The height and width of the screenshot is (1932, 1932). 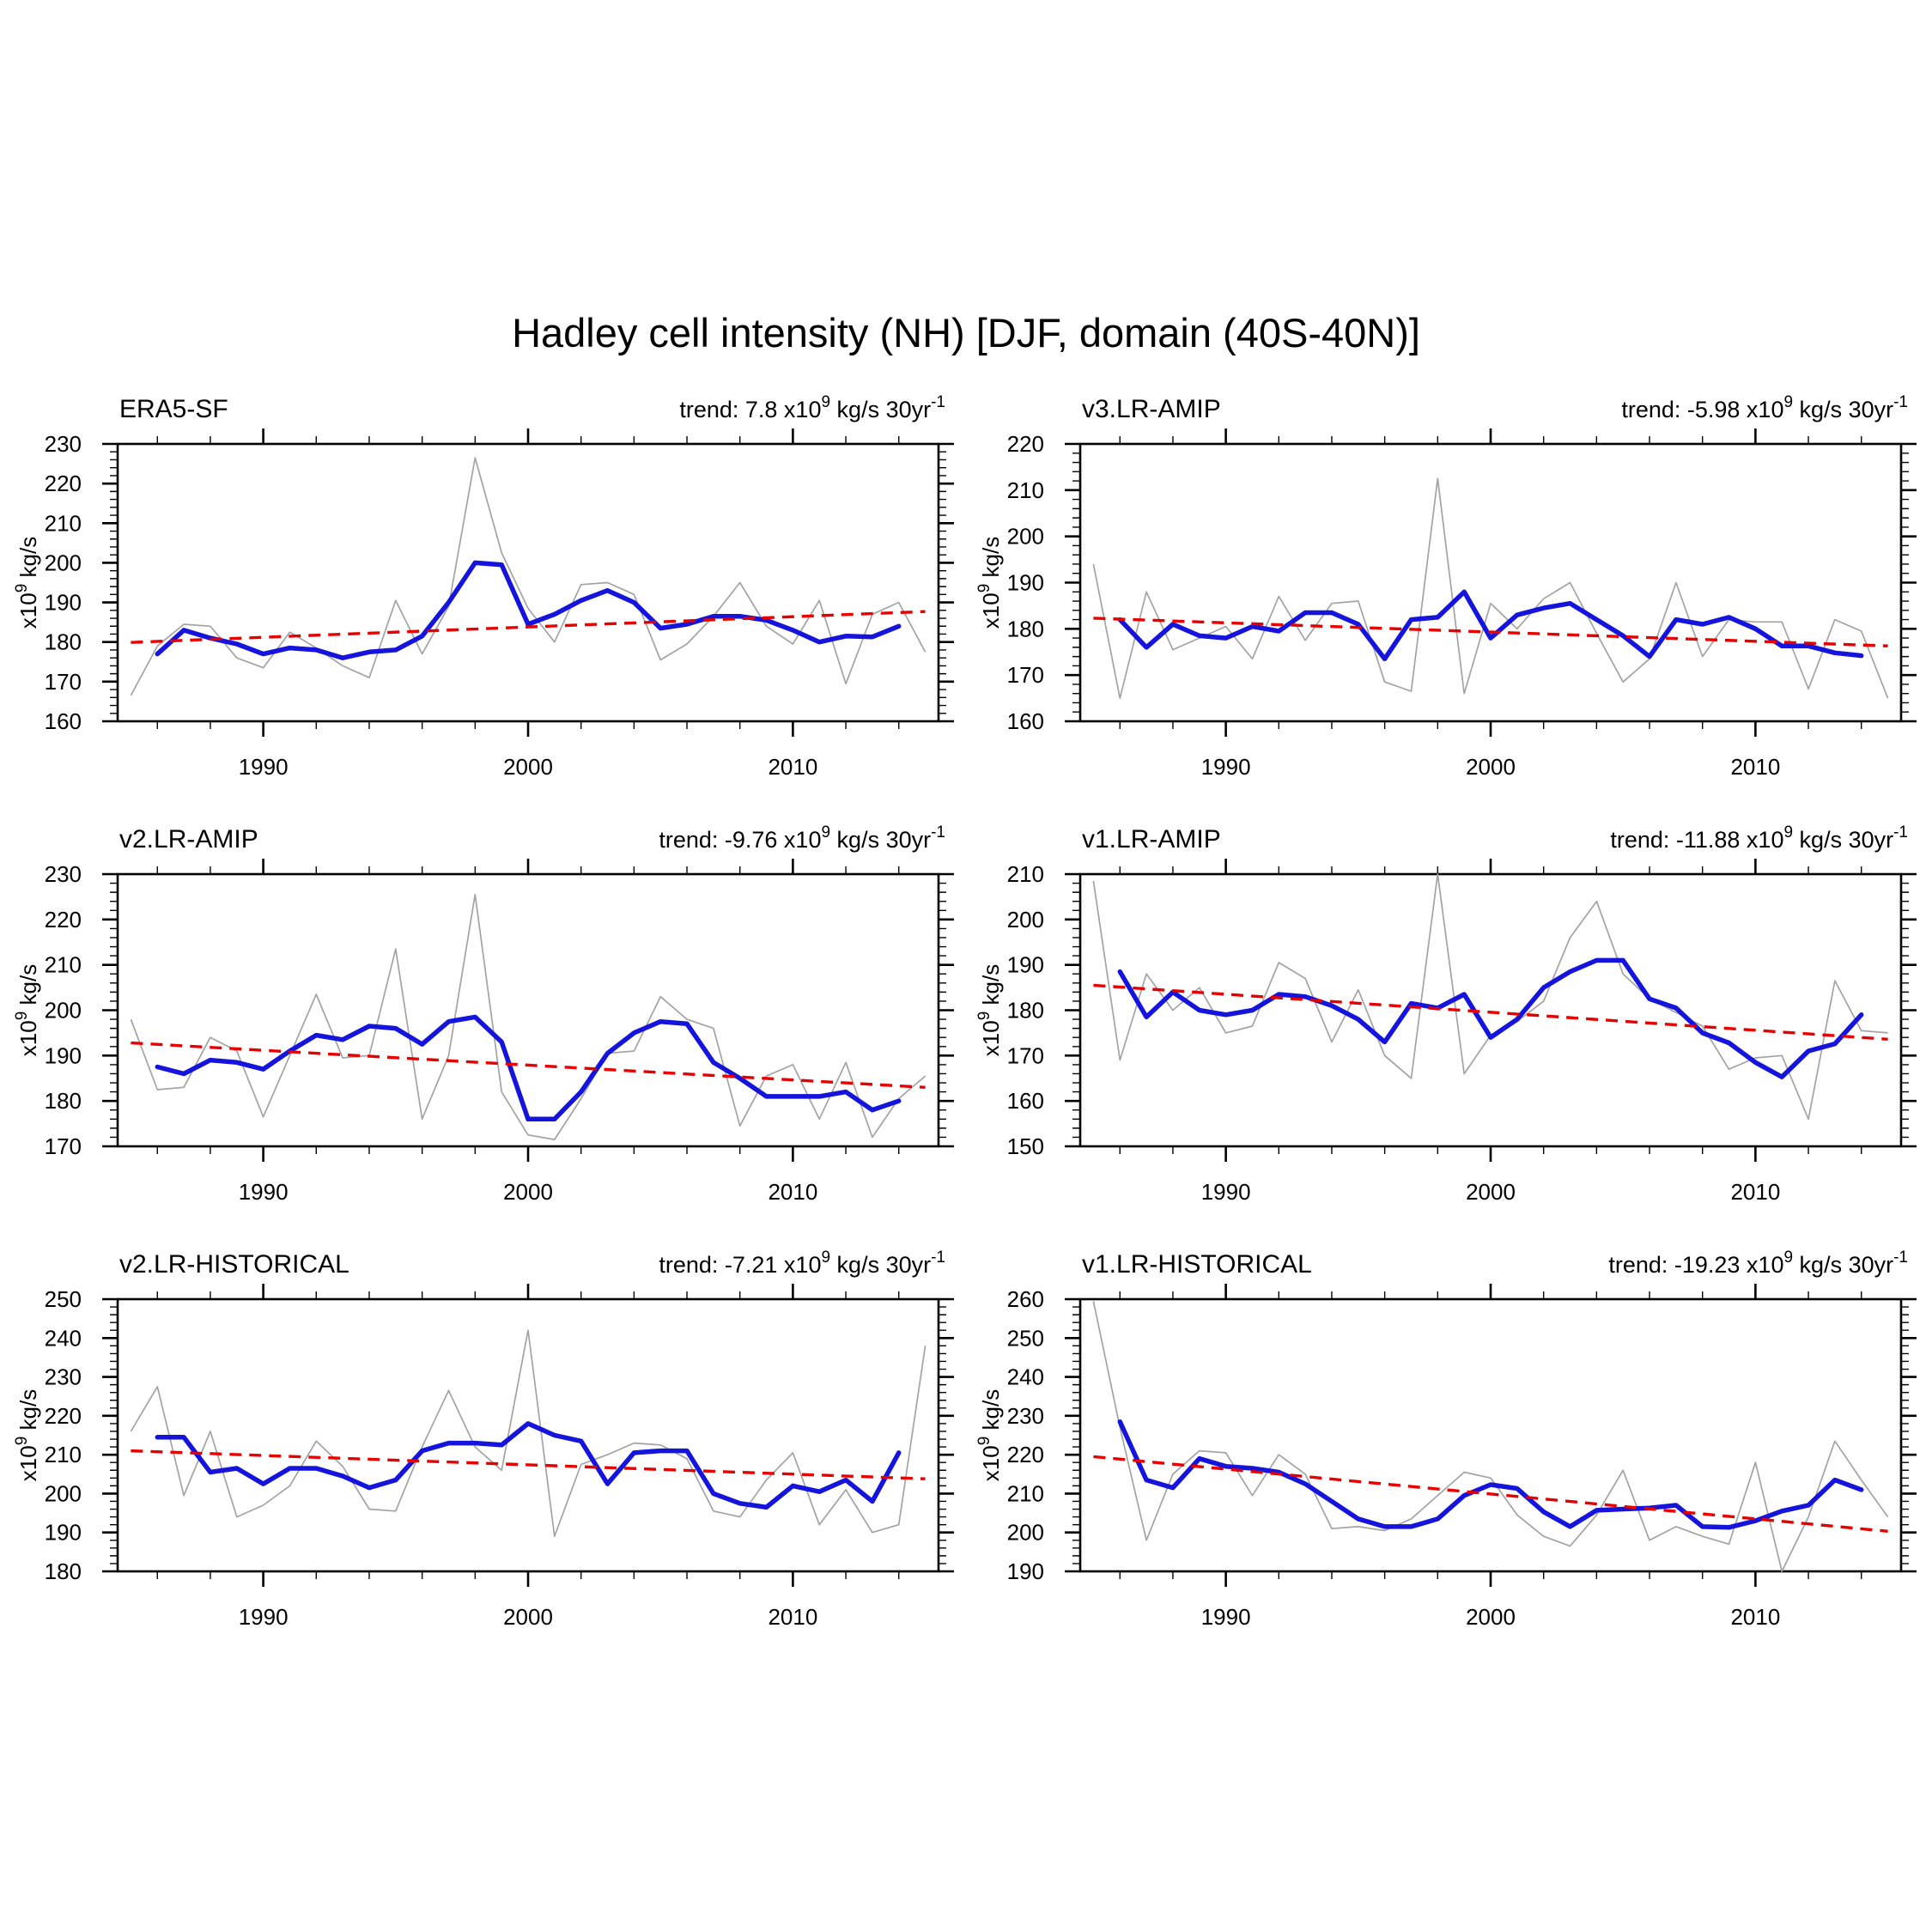 I want to click on y-tick-label: 150, so click(x=1025, y=1146).